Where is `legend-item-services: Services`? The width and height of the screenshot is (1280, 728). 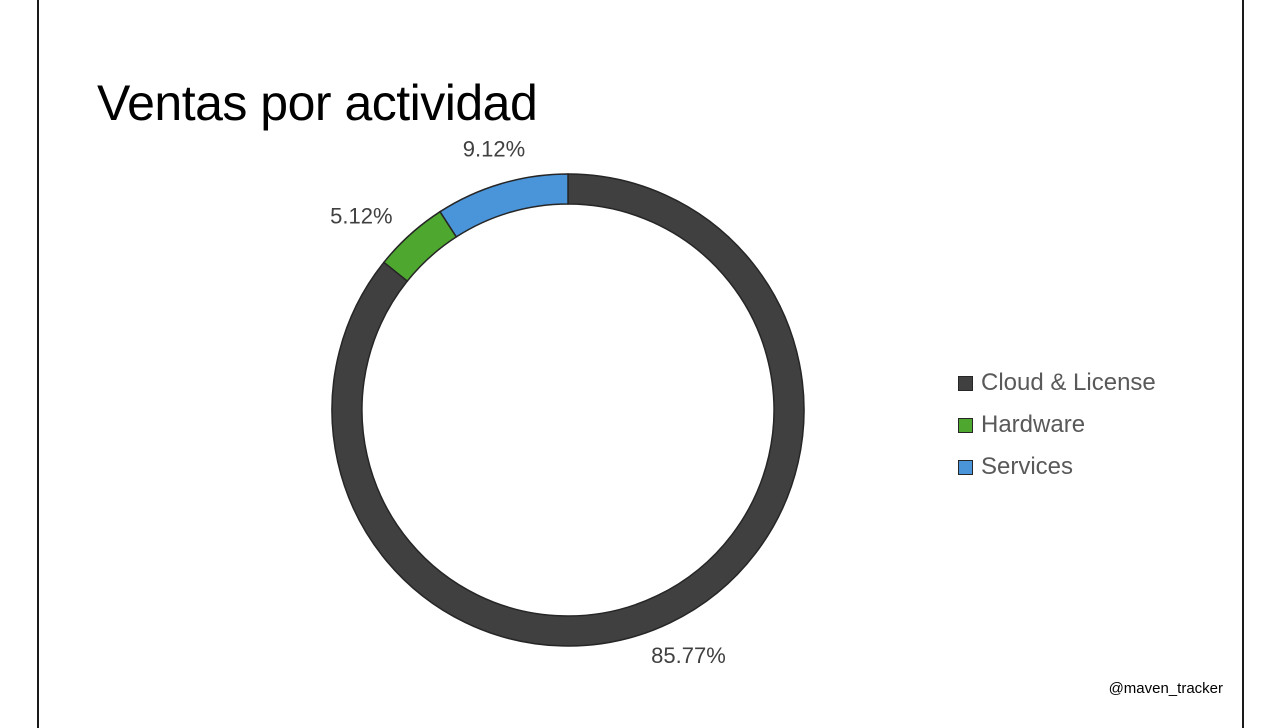
legend-item-services: Services is located at coordinates (1057, 467).